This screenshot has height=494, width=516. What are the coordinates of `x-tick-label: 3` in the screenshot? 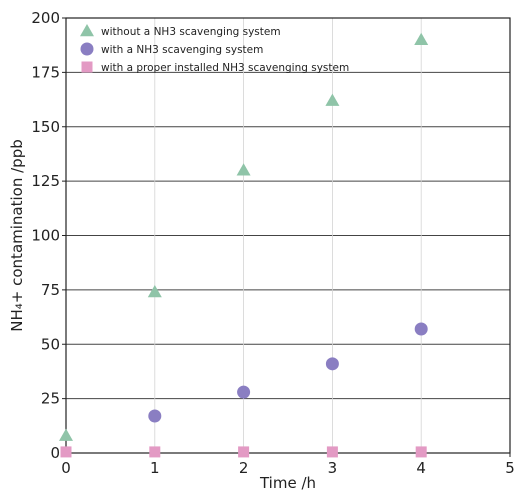 It's located at (333, 468).